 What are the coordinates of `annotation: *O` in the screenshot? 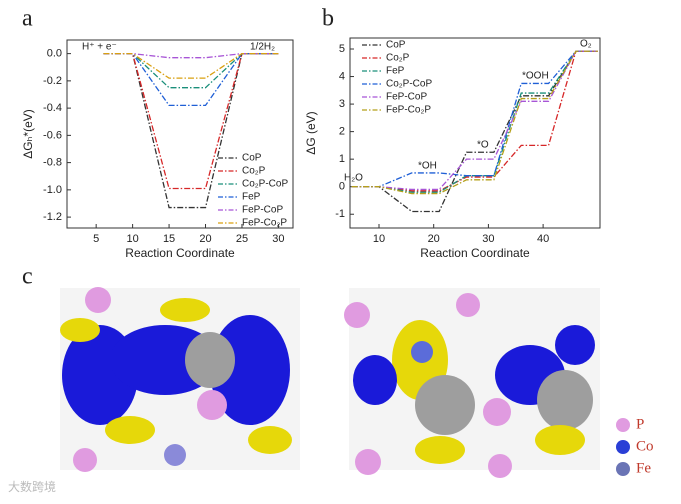 It's located at (483, 145).